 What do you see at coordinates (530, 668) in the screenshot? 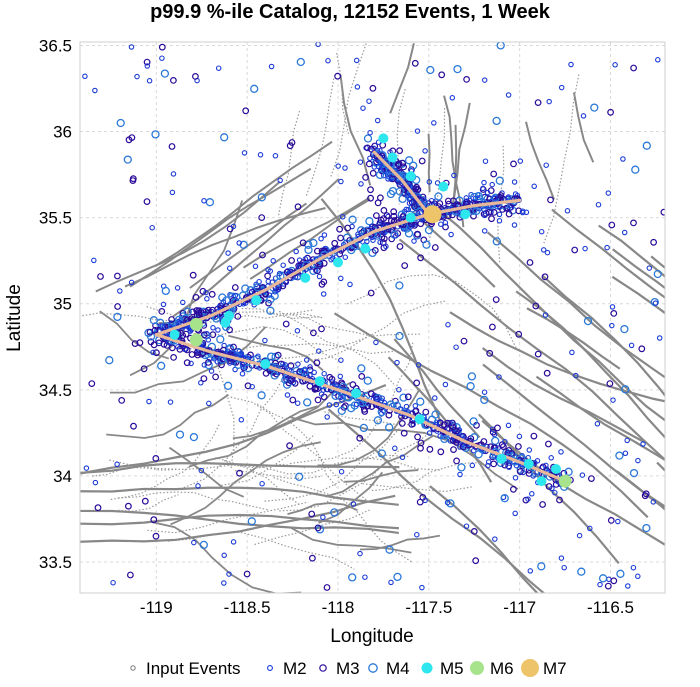
I see `legend-marker-m7` at bounding box center [530, 668].